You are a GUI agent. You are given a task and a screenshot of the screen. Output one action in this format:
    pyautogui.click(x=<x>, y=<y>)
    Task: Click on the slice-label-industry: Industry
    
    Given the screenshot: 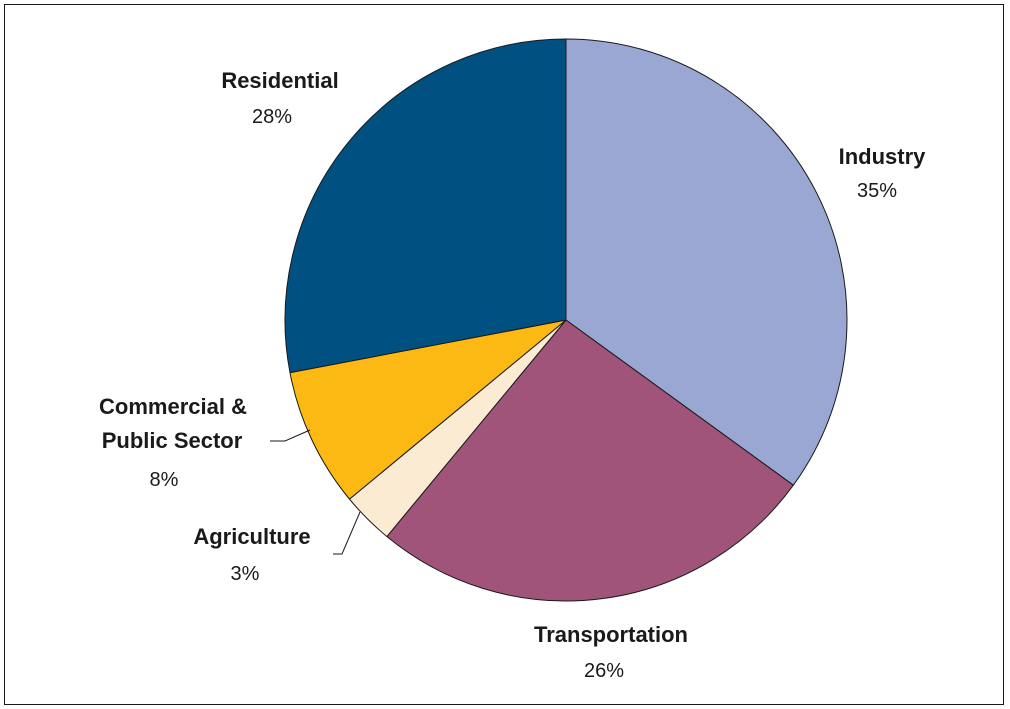 What is the action you would take?
    pyautogui.click(x=883, y=156)
    